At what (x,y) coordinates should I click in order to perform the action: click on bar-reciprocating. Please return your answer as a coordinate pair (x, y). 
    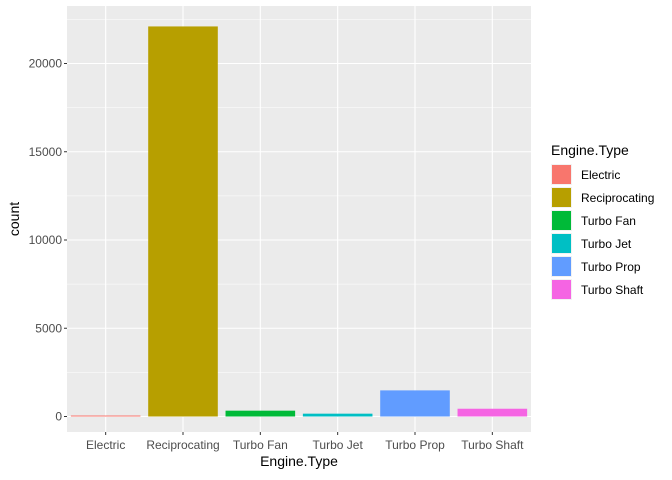
    Looking at the image, I should click on (183, 221).